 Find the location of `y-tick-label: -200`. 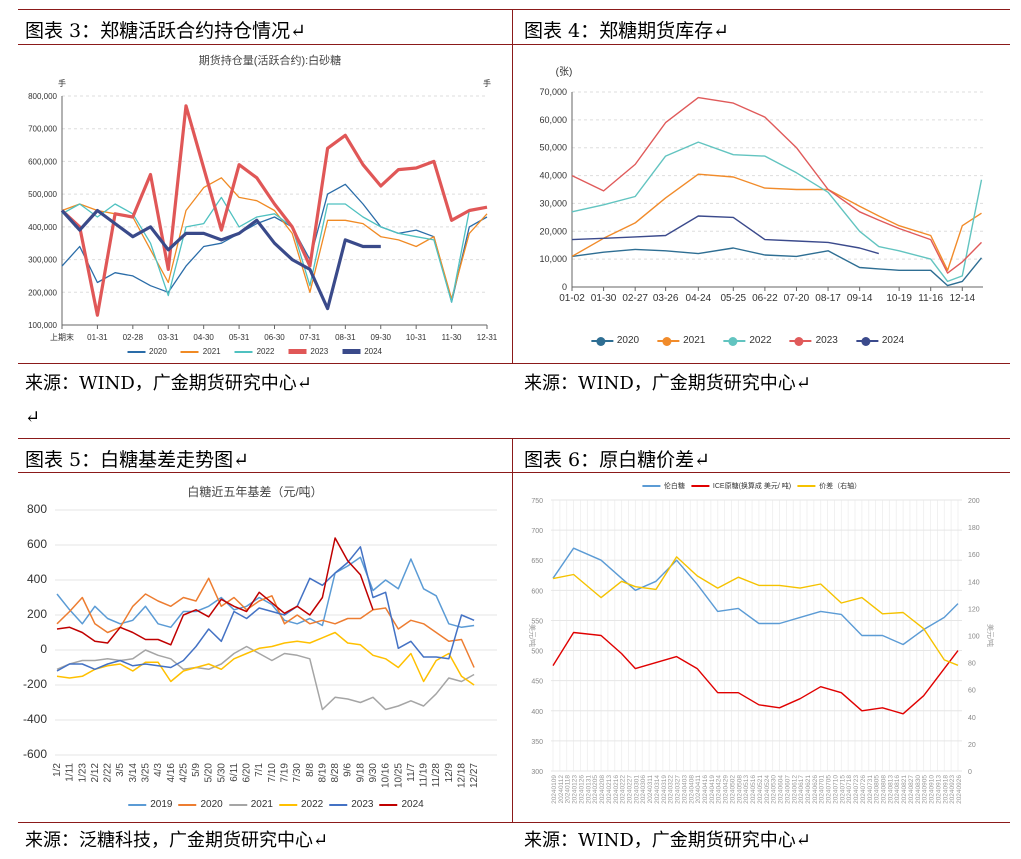

y-tick-label: -200 is located at coordinates (35, 684).